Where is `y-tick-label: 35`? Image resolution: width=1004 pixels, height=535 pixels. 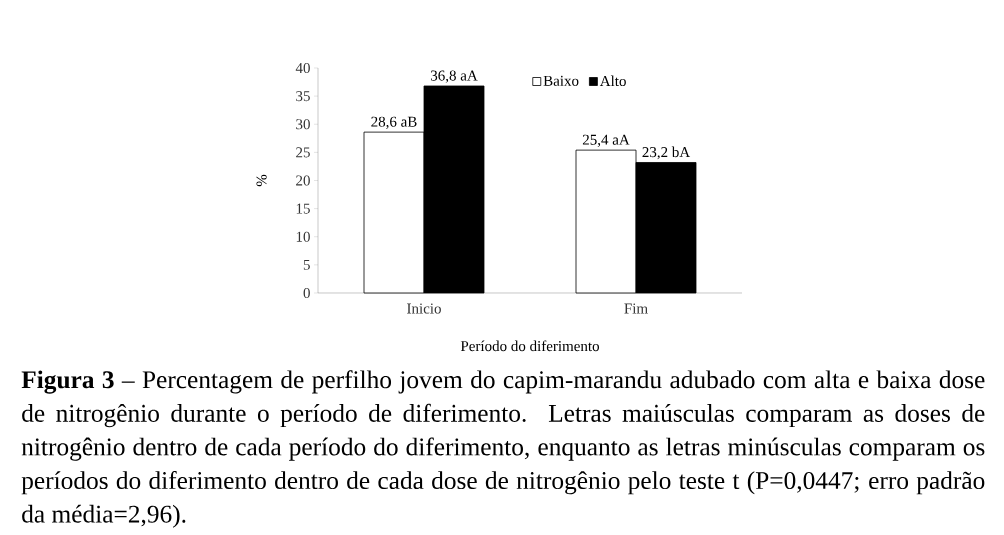
y-tick-label: 35 is located at coordinates (303, 96).